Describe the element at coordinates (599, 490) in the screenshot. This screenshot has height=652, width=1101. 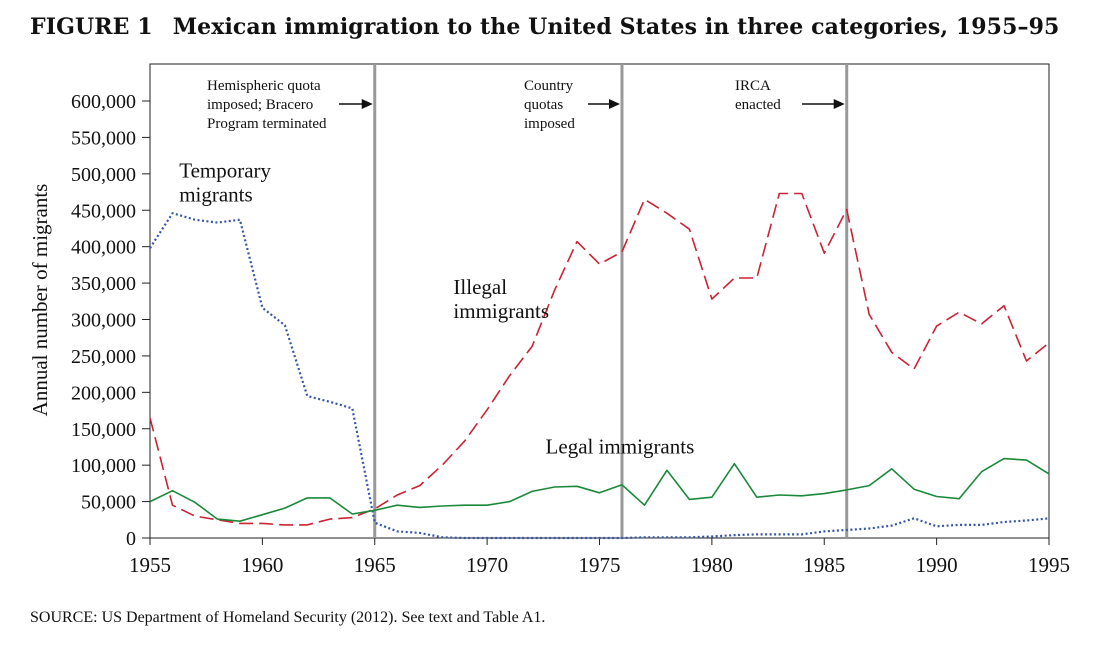
I see `series-line-legal-immigrants` at that location.